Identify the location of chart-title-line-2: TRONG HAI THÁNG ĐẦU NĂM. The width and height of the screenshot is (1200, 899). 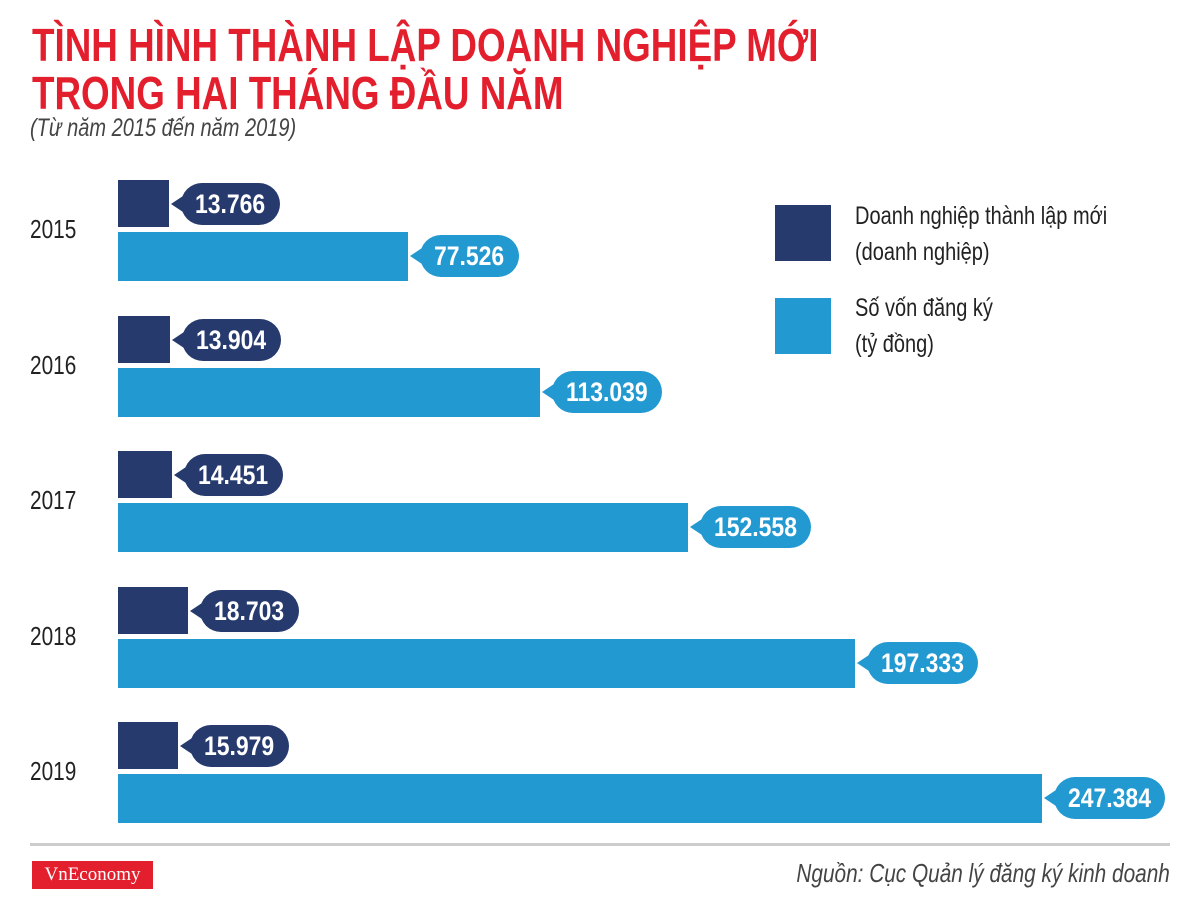
(298, 93).